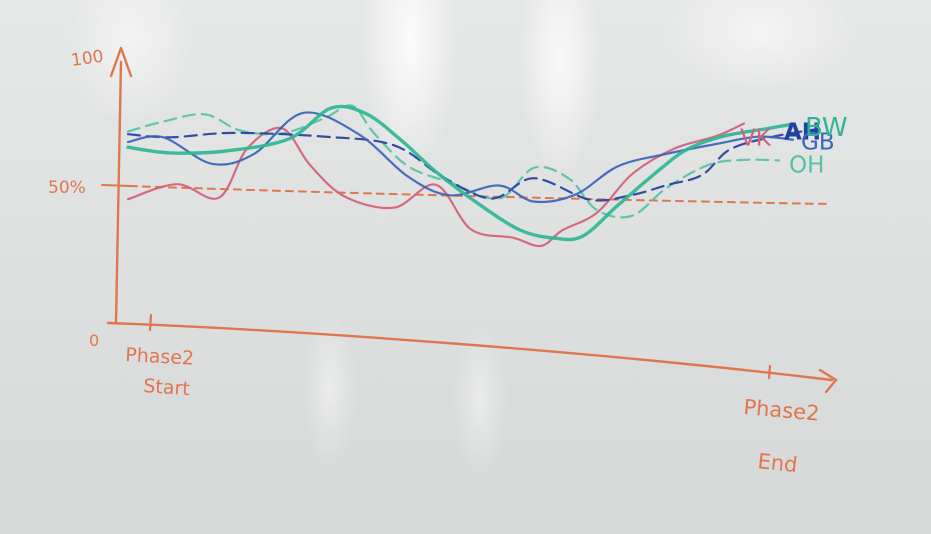  What do you see at coordinates (118, 192) in the screenshot?
I see `y-axis` at bounding box center [118, 192].